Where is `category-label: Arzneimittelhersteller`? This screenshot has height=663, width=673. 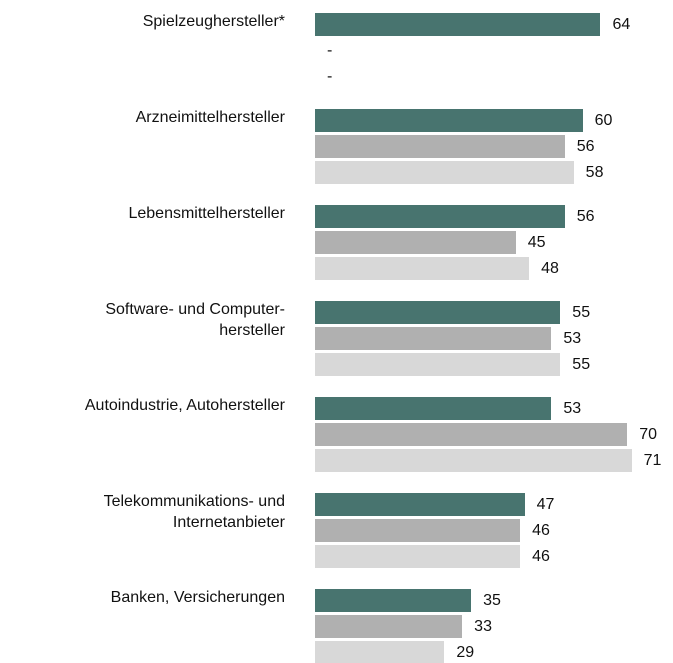 category-label: Arzneimittelhersteller is located at coordinates (210, 117).